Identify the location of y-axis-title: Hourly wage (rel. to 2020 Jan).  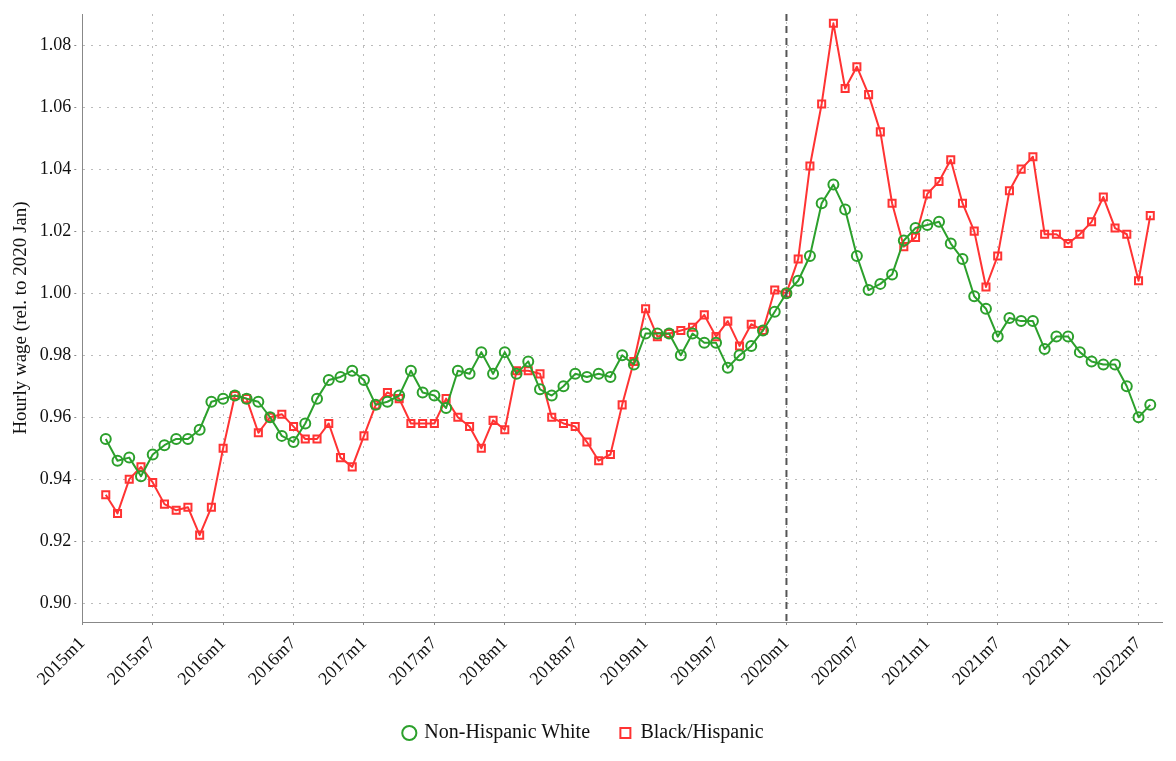
(20, 318).